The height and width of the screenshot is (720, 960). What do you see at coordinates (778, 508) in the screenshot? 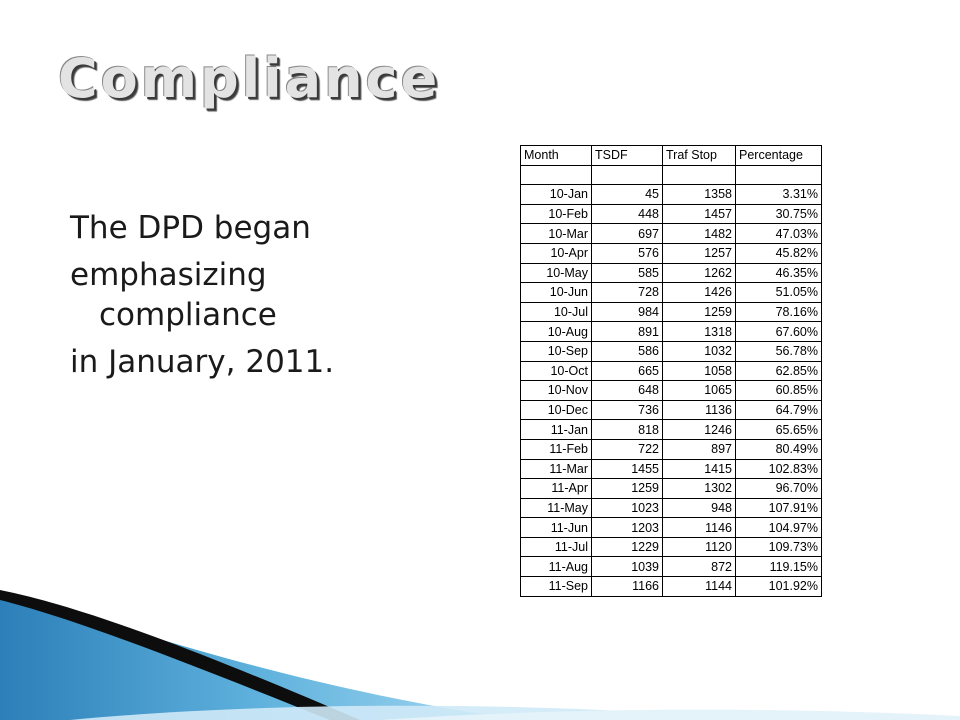
I see `percentage-cell: 107.91%` at bounding box center [778, 508].